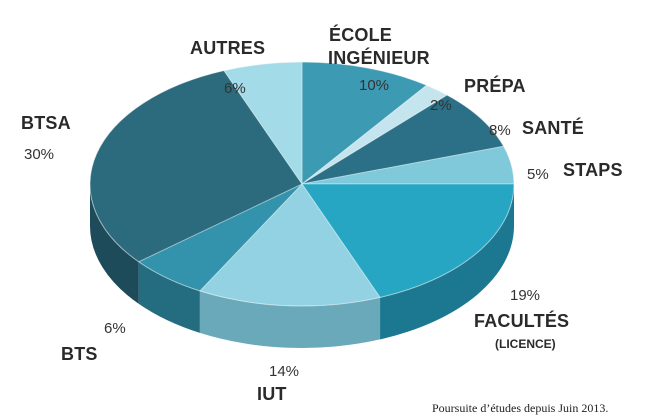 This screenshot has height=420, width=655. What do you see at coordinates (375, 134) in the screenshot?
I see `slice-prepa` at bounding box center [375, 134].